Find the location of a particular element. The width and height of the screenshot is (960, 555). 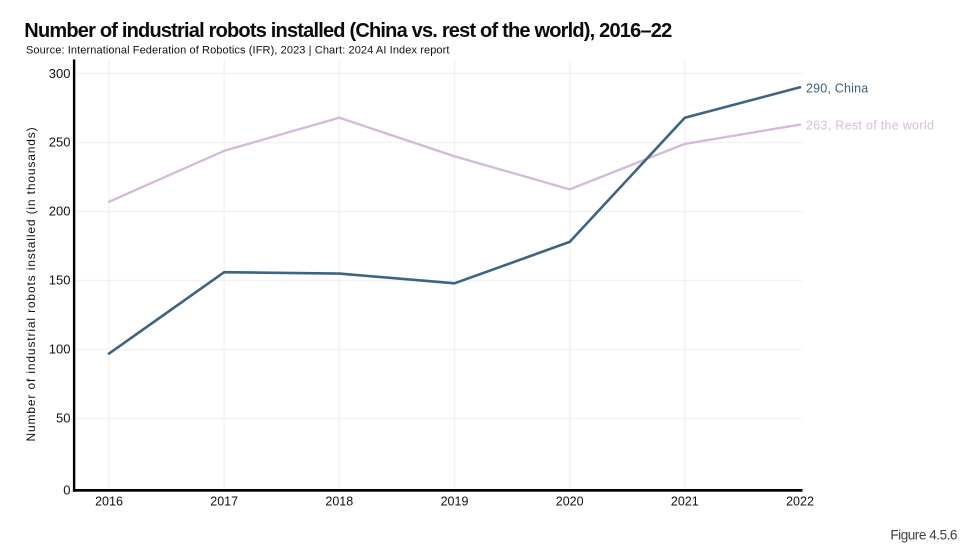

svg-text: 150 is located at coordinates (60, 280).